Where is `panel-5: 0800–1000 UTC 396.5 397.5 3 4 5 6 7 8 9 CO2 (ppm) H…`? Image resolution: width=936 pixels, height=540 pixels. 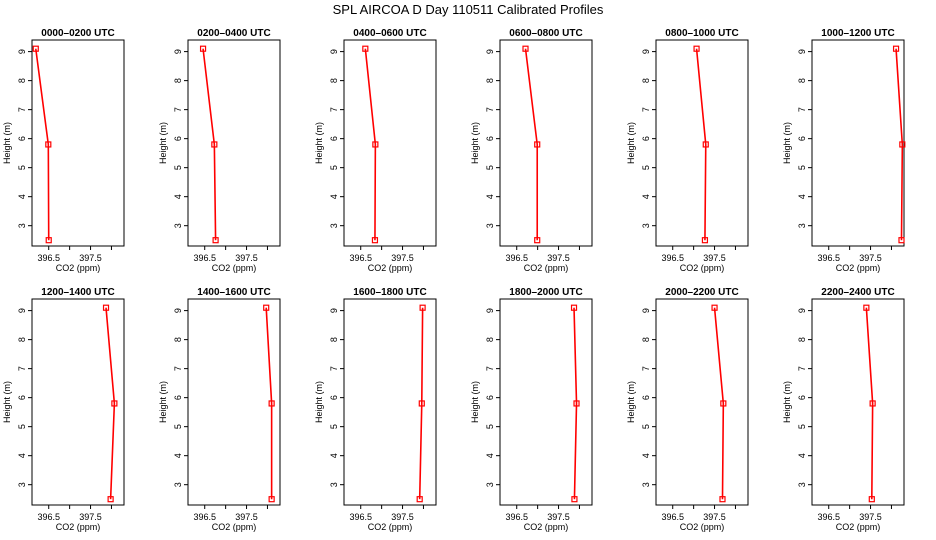
panel-5: 0800–1000 UTC 396.5 397.5 3 4 5 6 7 8 9 CO2 (ppm) H… is located at coordinates (687, 150).